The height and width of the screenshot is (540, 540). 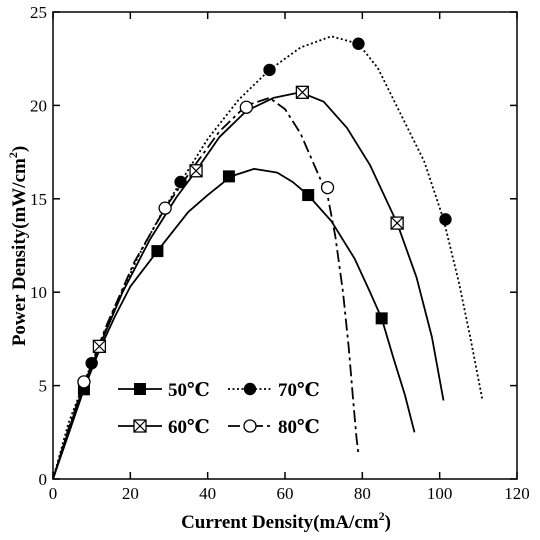 What do you see at coordinates (388, 522) in the screenshot?
I see `x-axis-title-end: )` at bounding box center [388, 522].